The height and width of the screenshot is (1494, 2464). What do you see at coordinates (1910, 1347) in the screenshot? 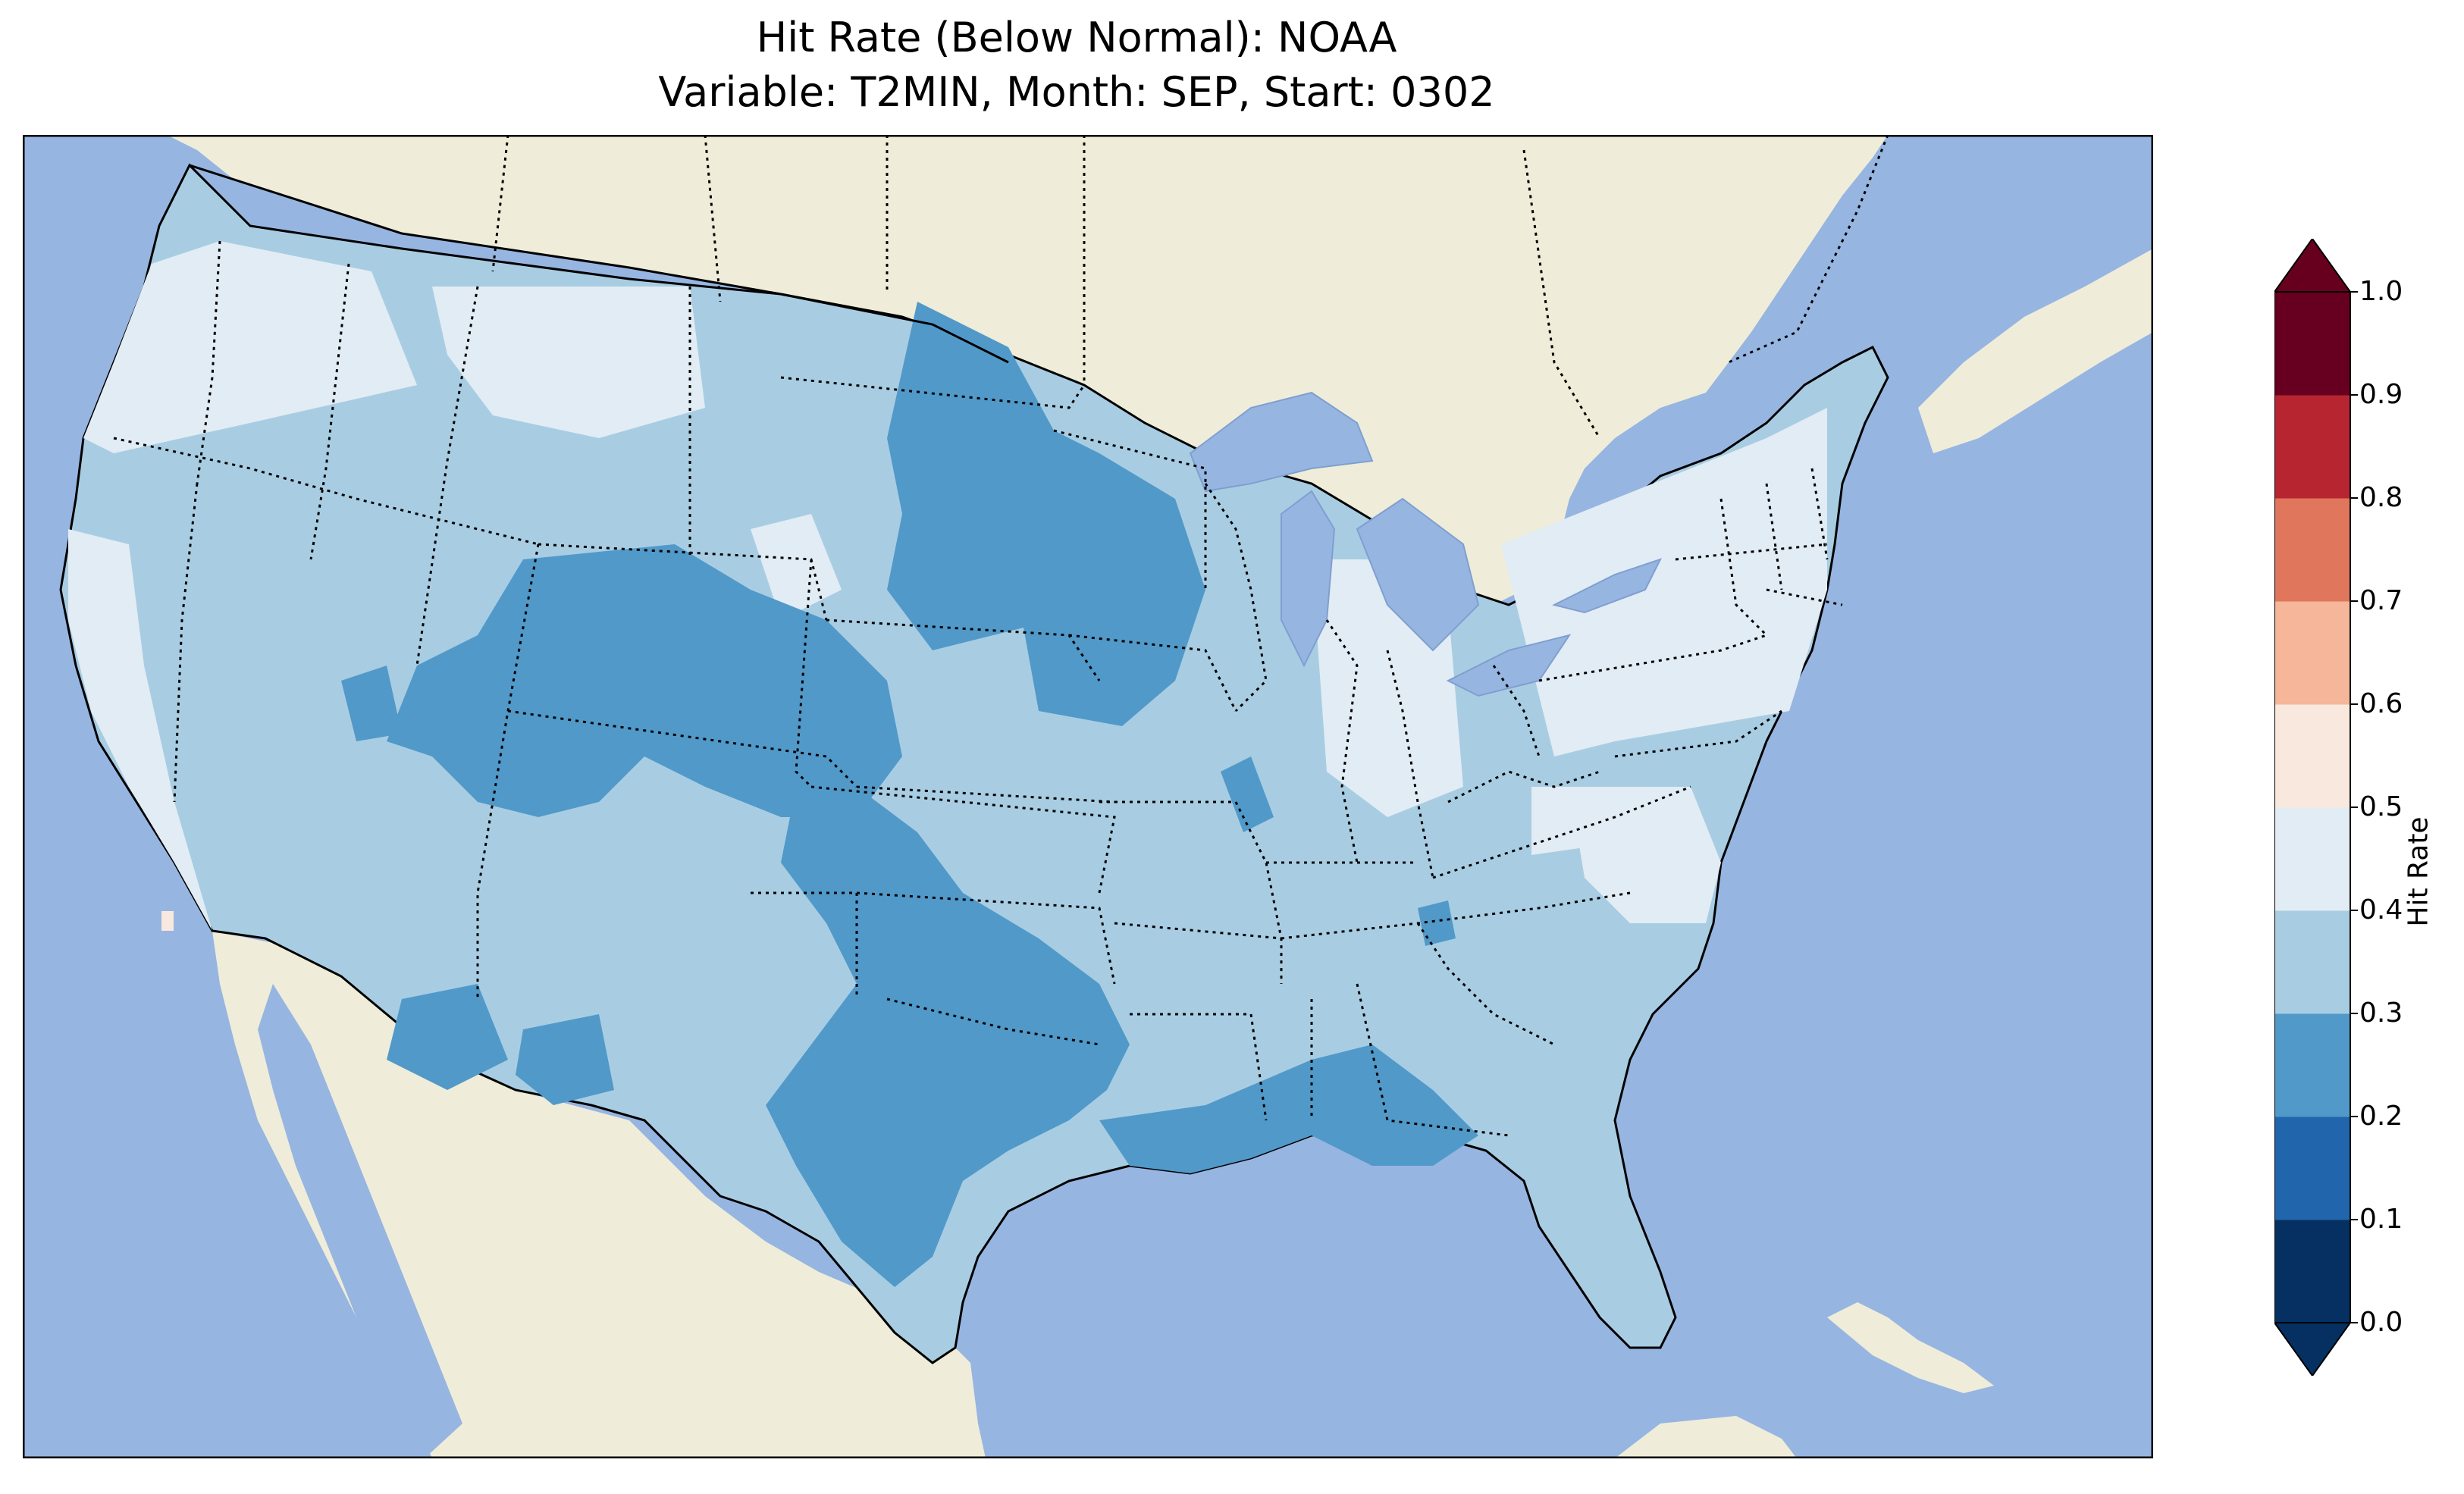
I see `cuba-land` at bounding box center [1910, 1347].